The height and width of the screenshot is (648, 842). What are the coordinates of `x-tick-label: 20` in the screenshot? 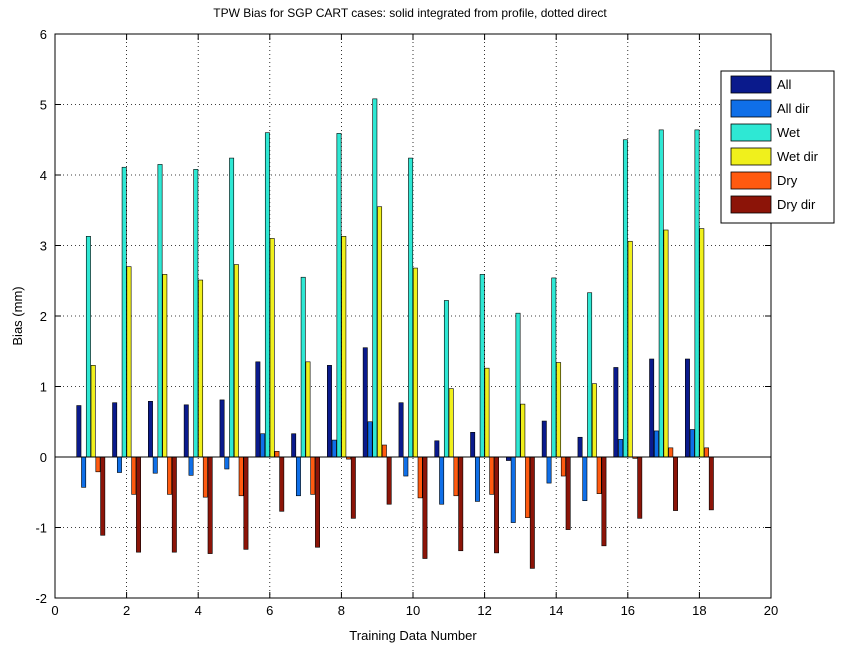 It's located at (771, 610).